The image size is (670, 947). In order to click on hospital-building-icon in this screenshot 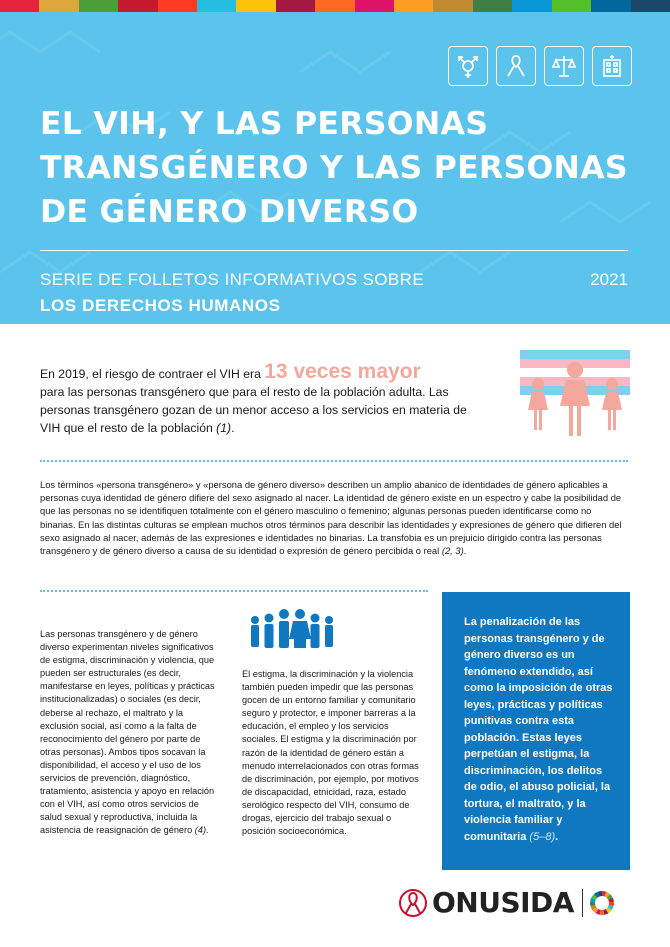, I will do `click(612, 66)`.